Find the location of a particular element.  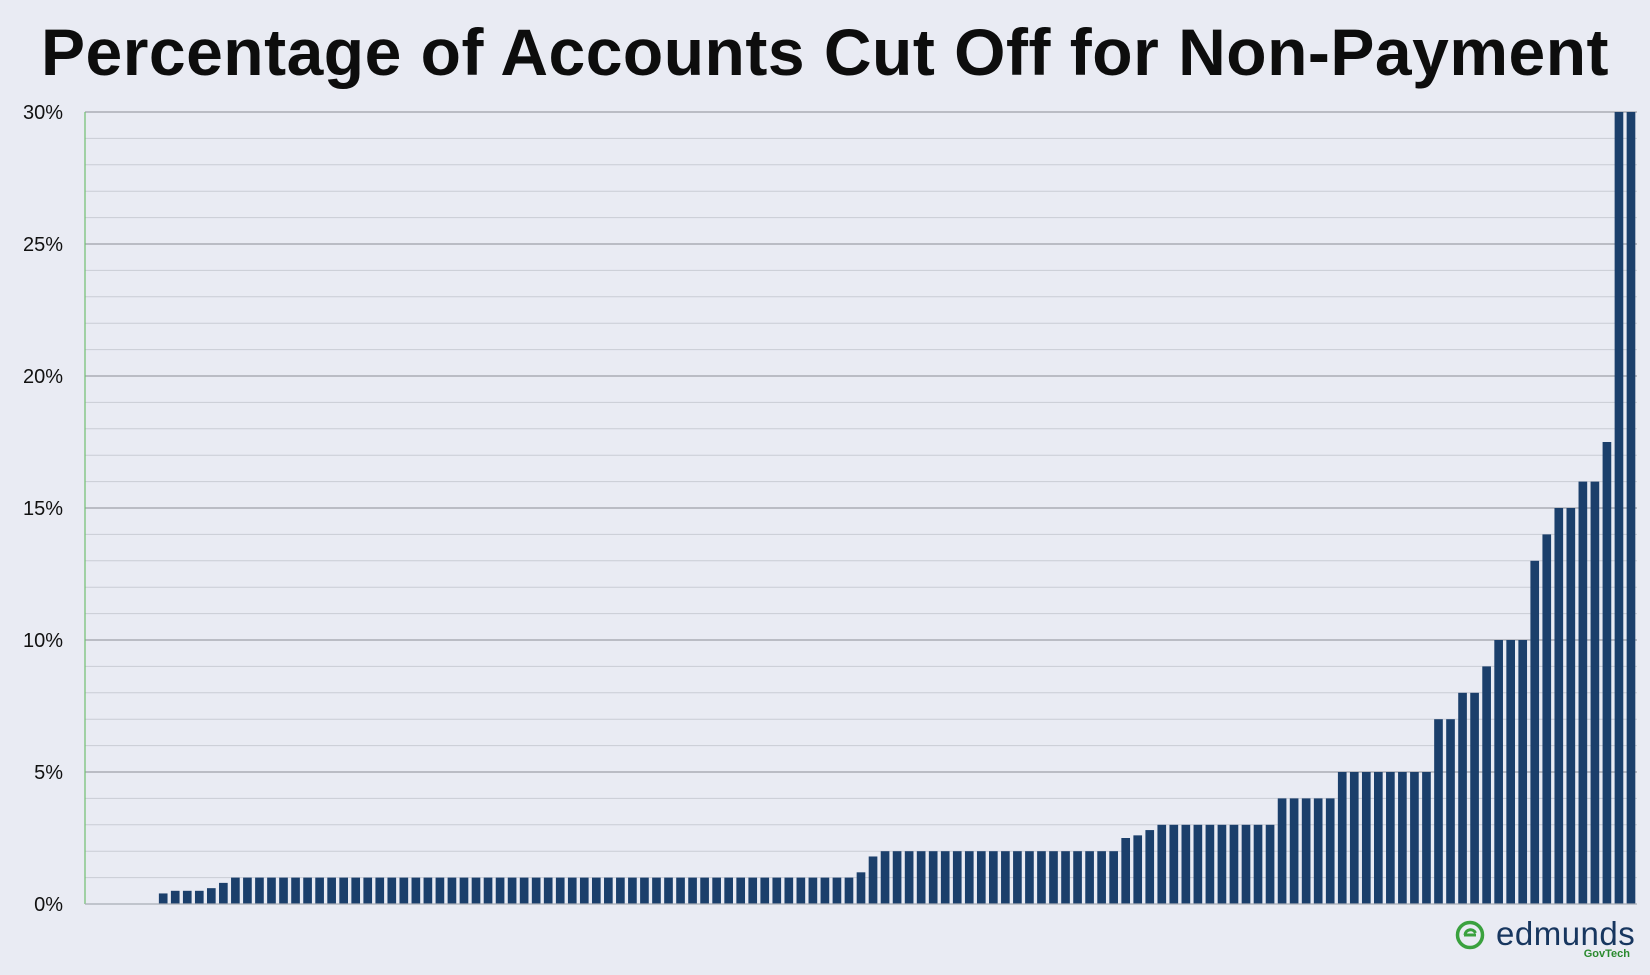

logo-wordmark: edmunds is located at coordinates (1566, 933).